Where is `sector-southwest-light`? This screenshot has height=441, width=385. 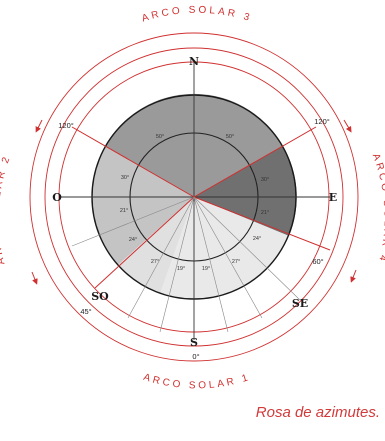
sector-southwest-light is located at coordinates (156, 245).